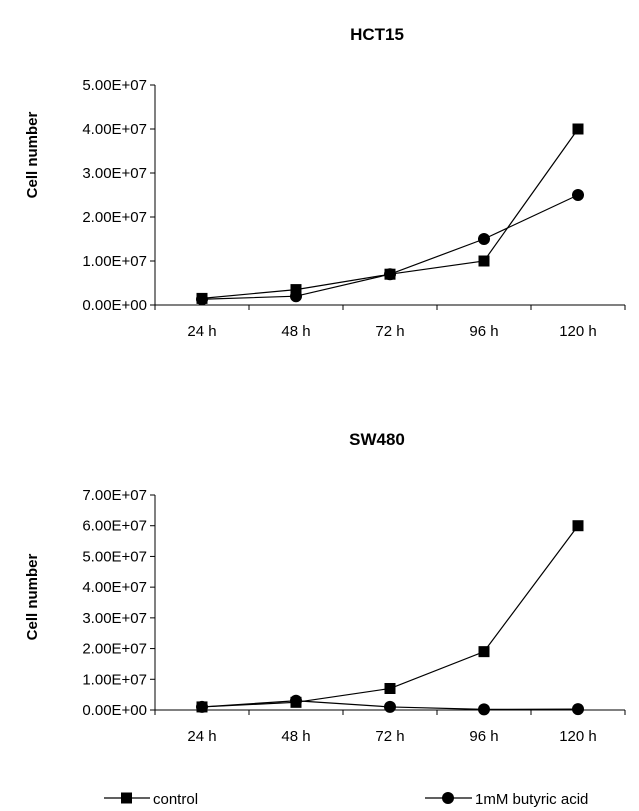 This screenshot has width=639, height=811. Describe the element at coordinates (531, 799) in the screenshot. I see `legend-label-butyric: 1mM butyric acid` at that location.